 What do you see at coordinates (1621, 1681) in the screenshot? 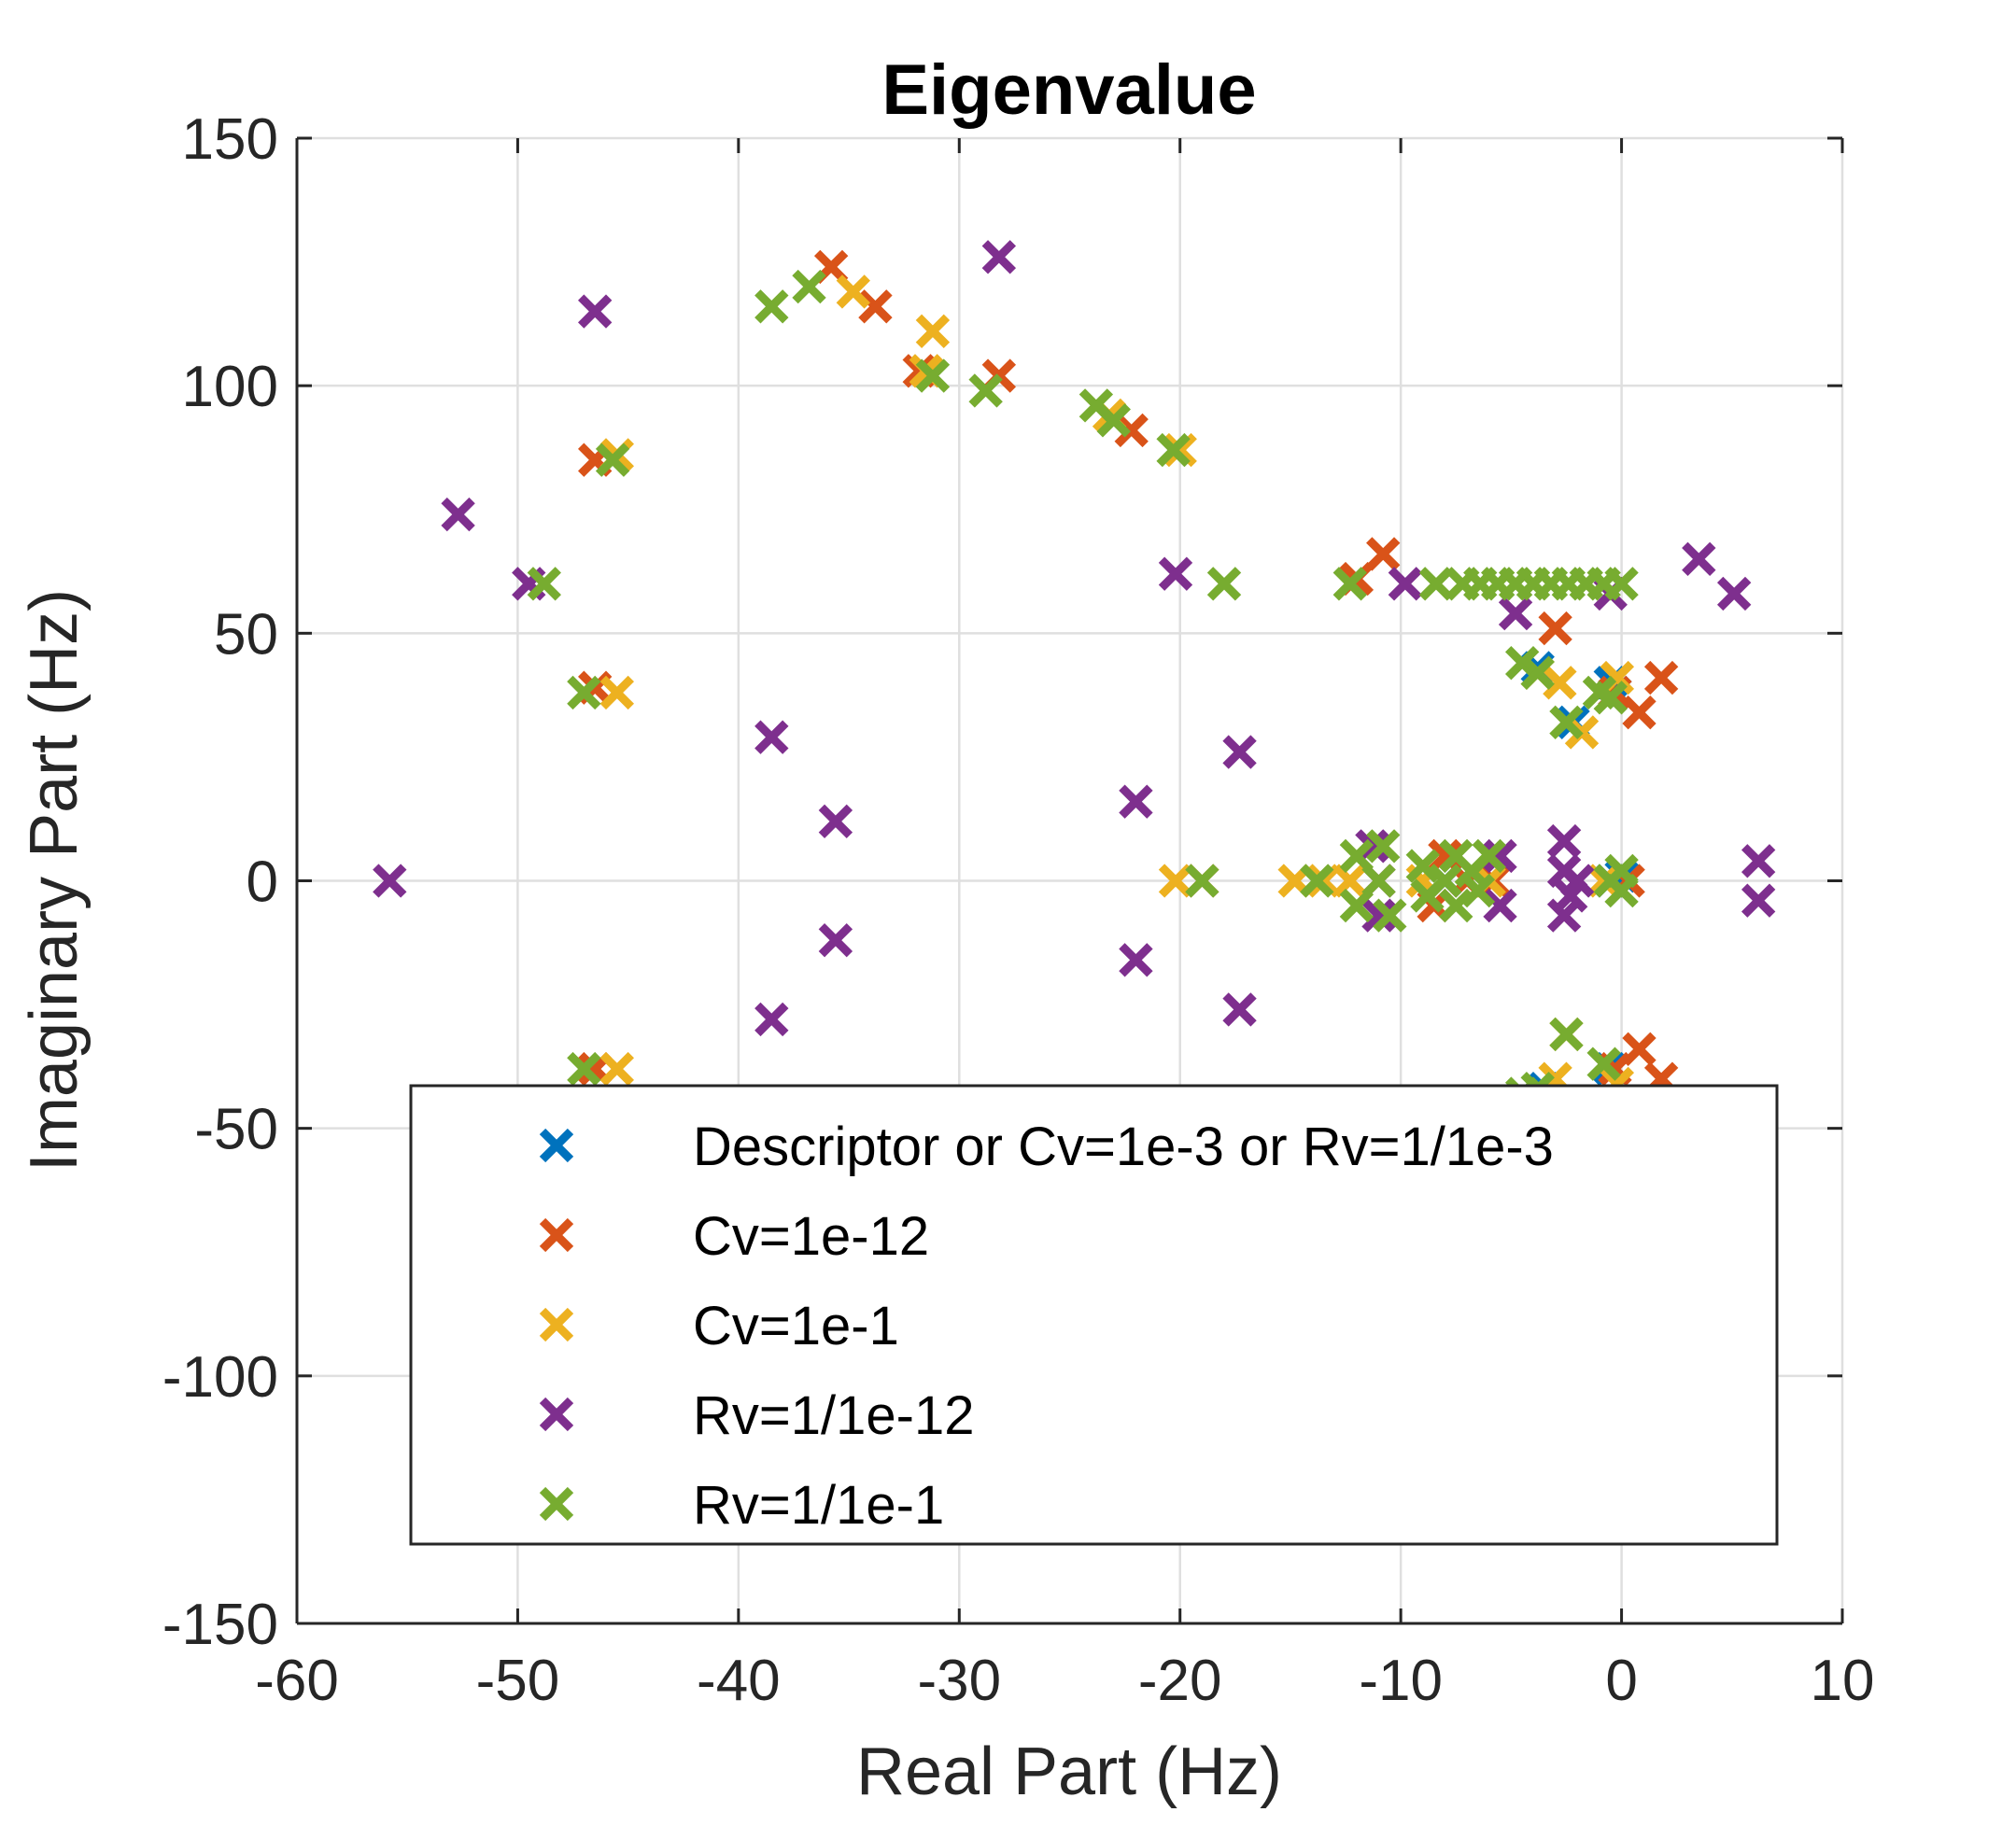
I see `x-tick-label: 0` at bounding box center [1621, 1681].